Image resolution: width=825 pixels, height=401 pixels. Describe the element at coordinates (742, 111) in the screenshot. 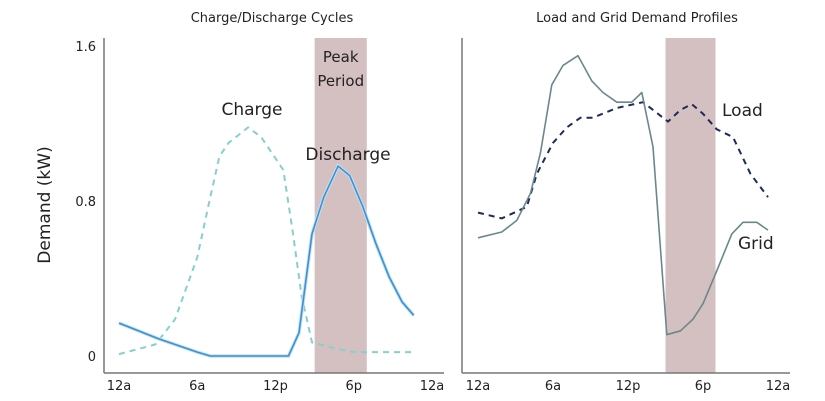

I see `series-label-load: Load` at that location.